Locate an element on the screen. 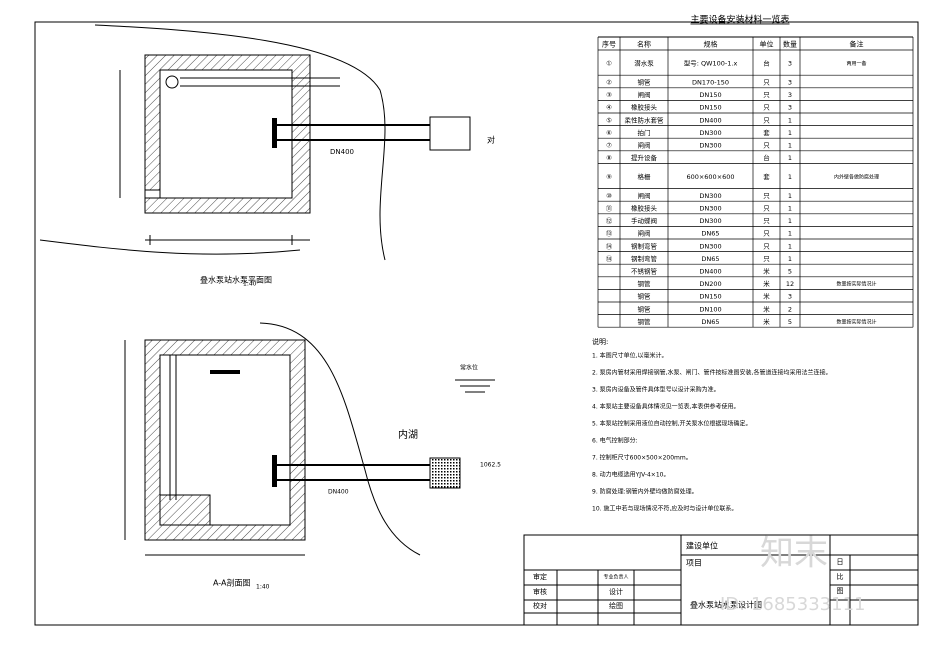 Image resolution: width=951 pixels, height=649 pixels. table-cell: ⑨ is located at coordinates (609, 177).